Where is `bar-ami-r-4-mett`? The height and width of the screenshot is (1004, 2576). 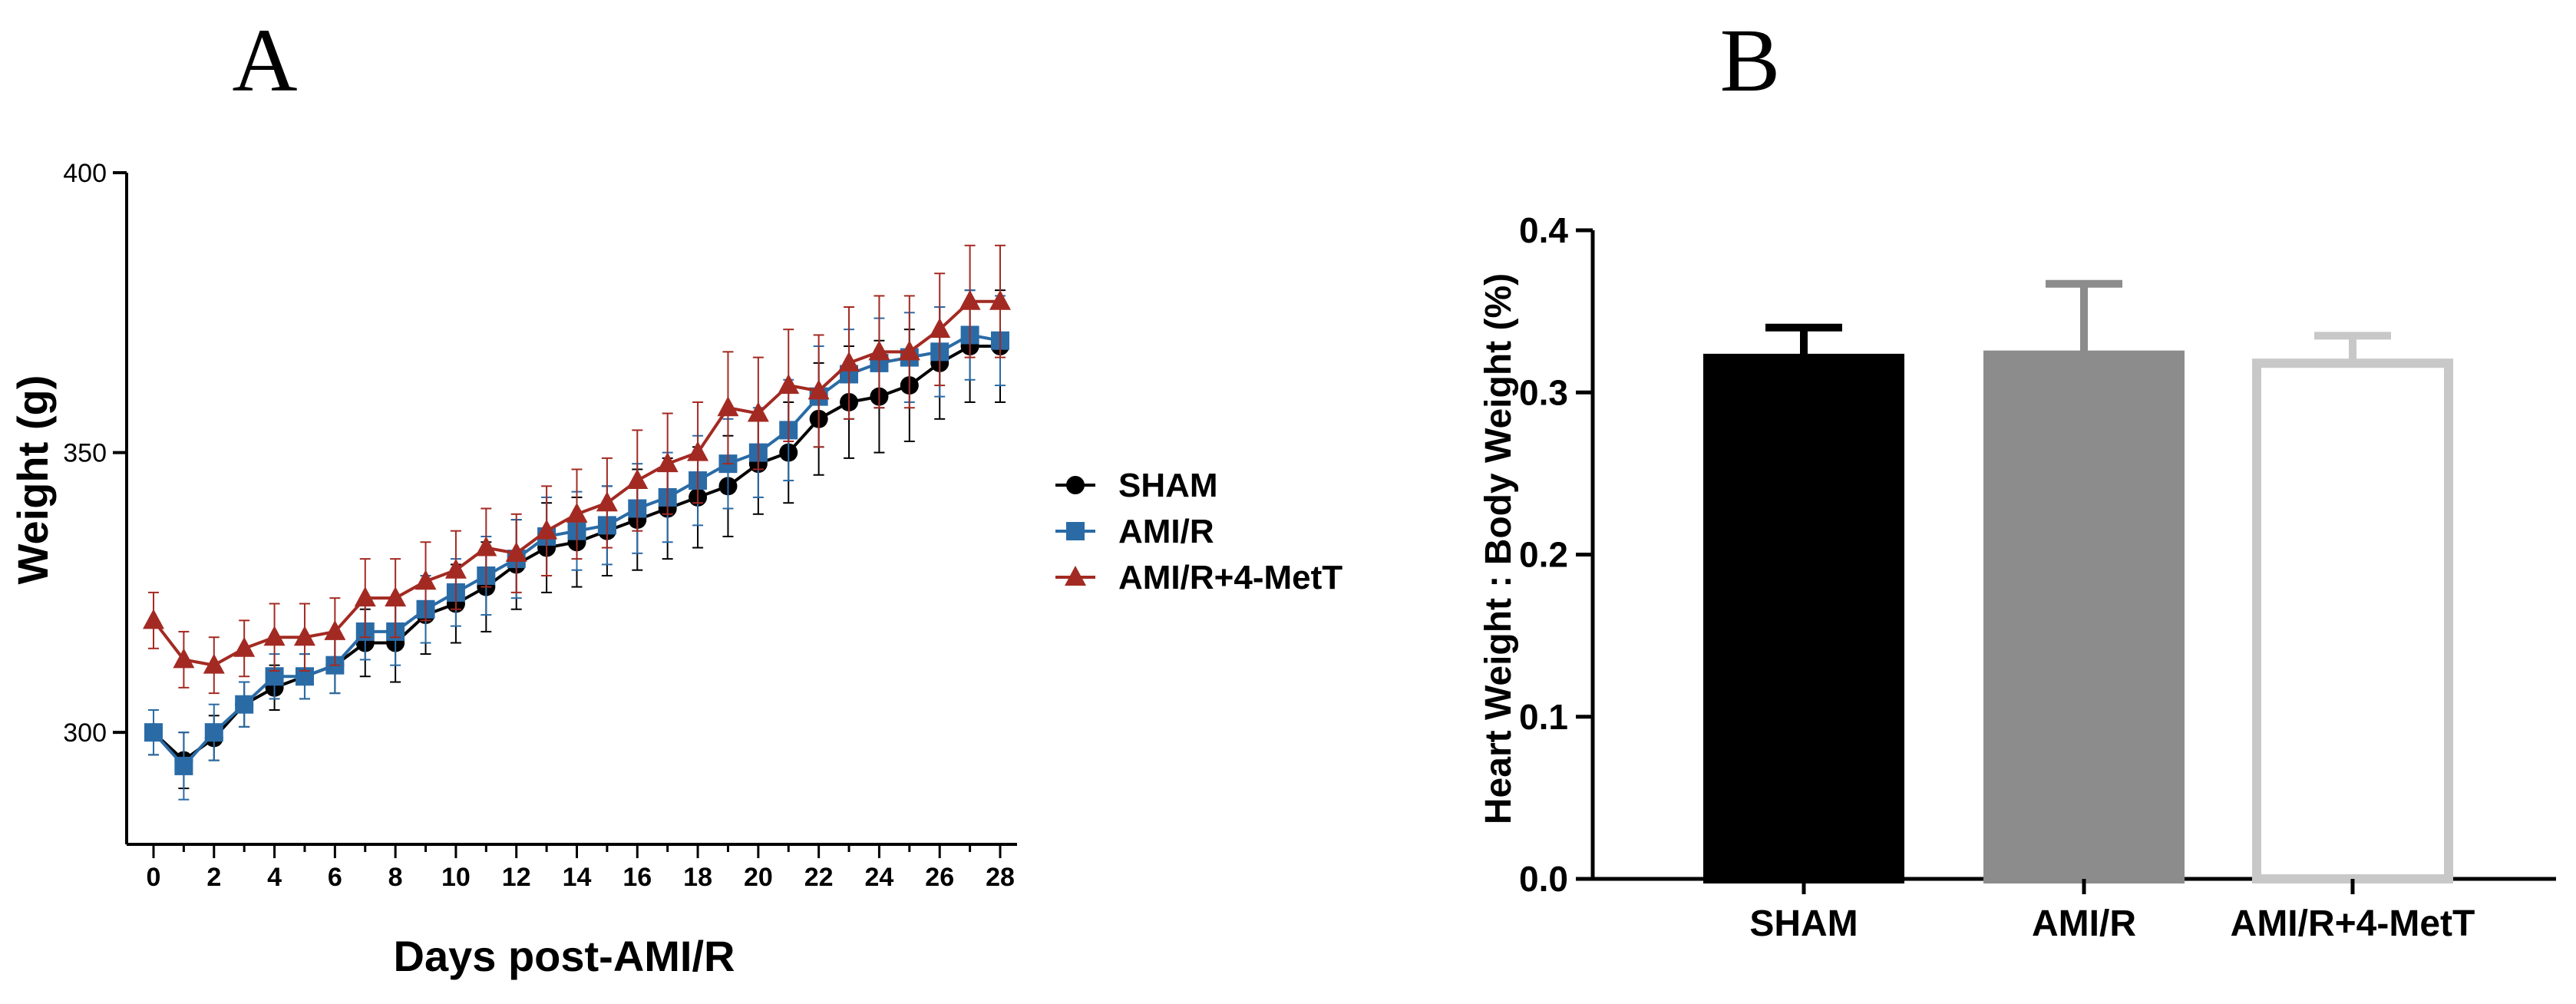
bar-ami-r-4-mett is located at coordinates (2352, 621).